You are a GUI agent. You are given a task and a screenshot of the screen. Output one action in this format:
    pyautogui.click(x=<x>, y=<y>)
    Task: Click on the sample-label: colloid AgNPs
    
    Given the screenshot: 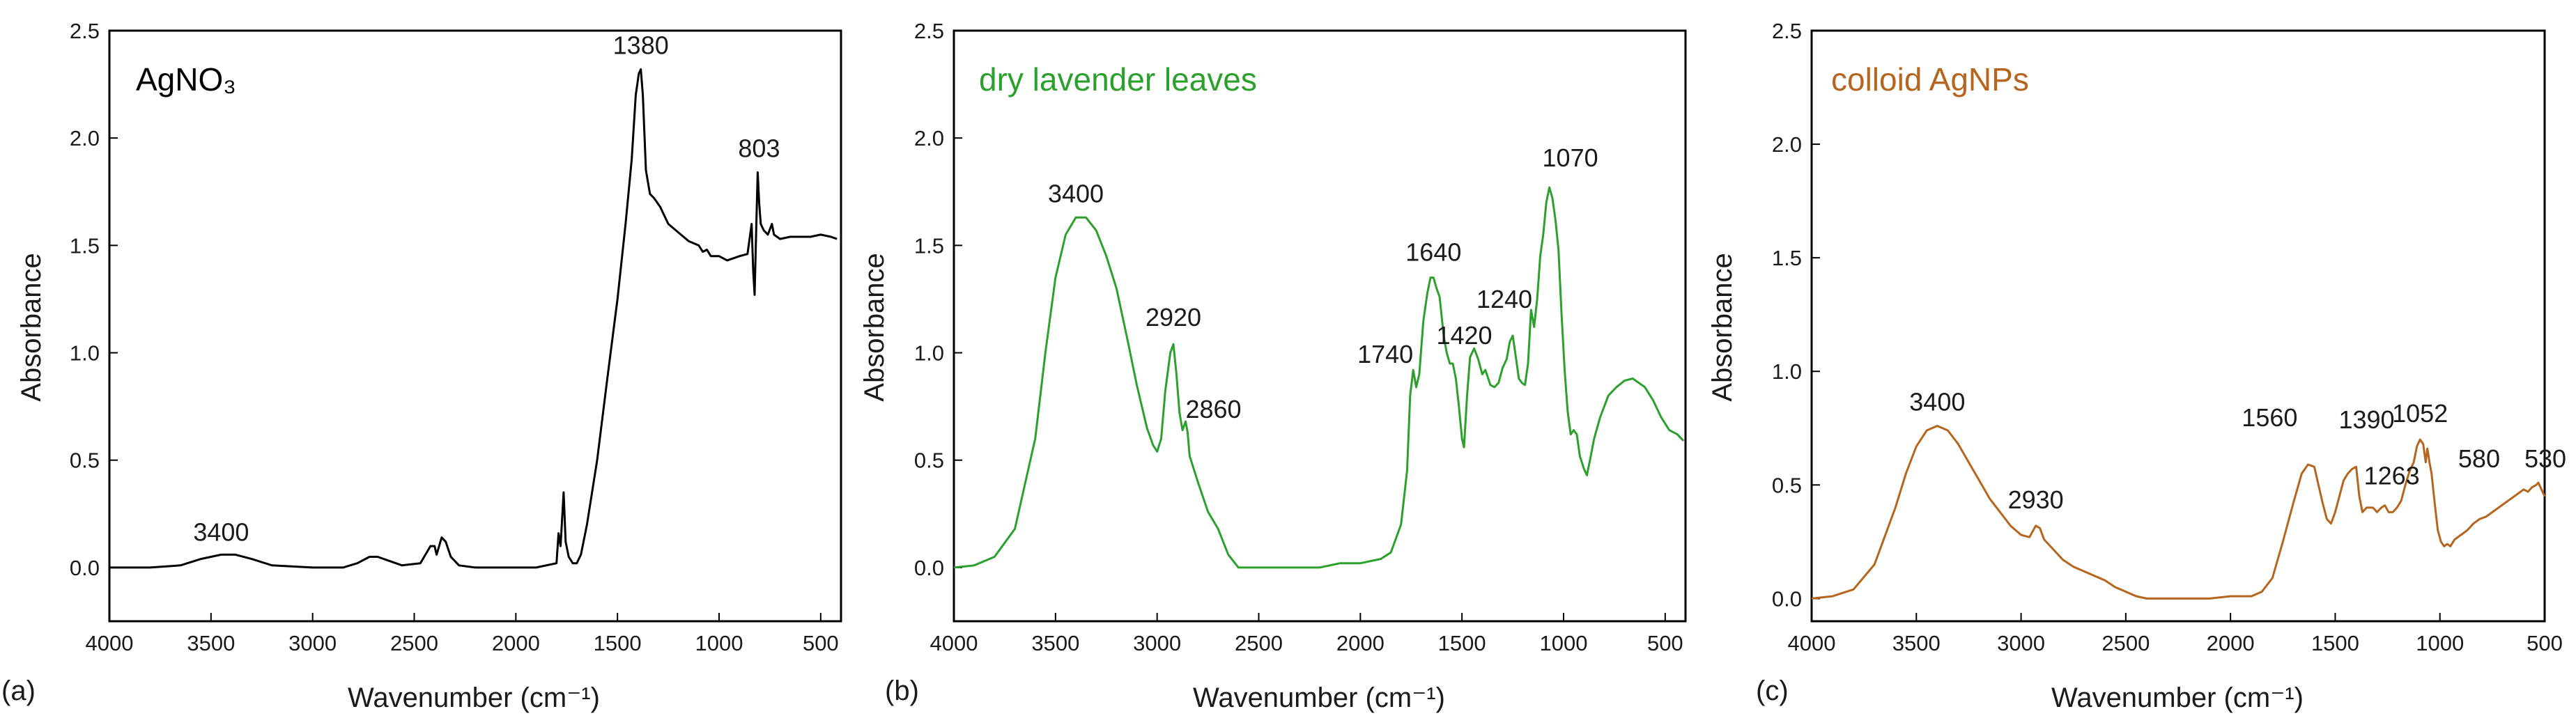 What is the action you would take?
    pyautogui.click(x=1930, y=79)
    